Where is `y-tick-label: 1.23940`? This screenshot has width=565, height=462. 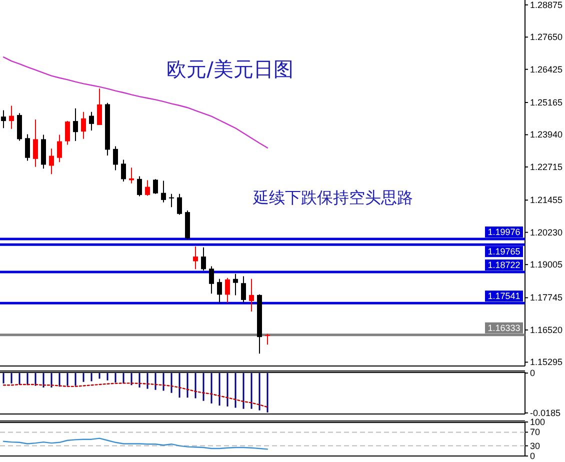
y-tick-label: 1.23940 is located at coordinates (546, 135).